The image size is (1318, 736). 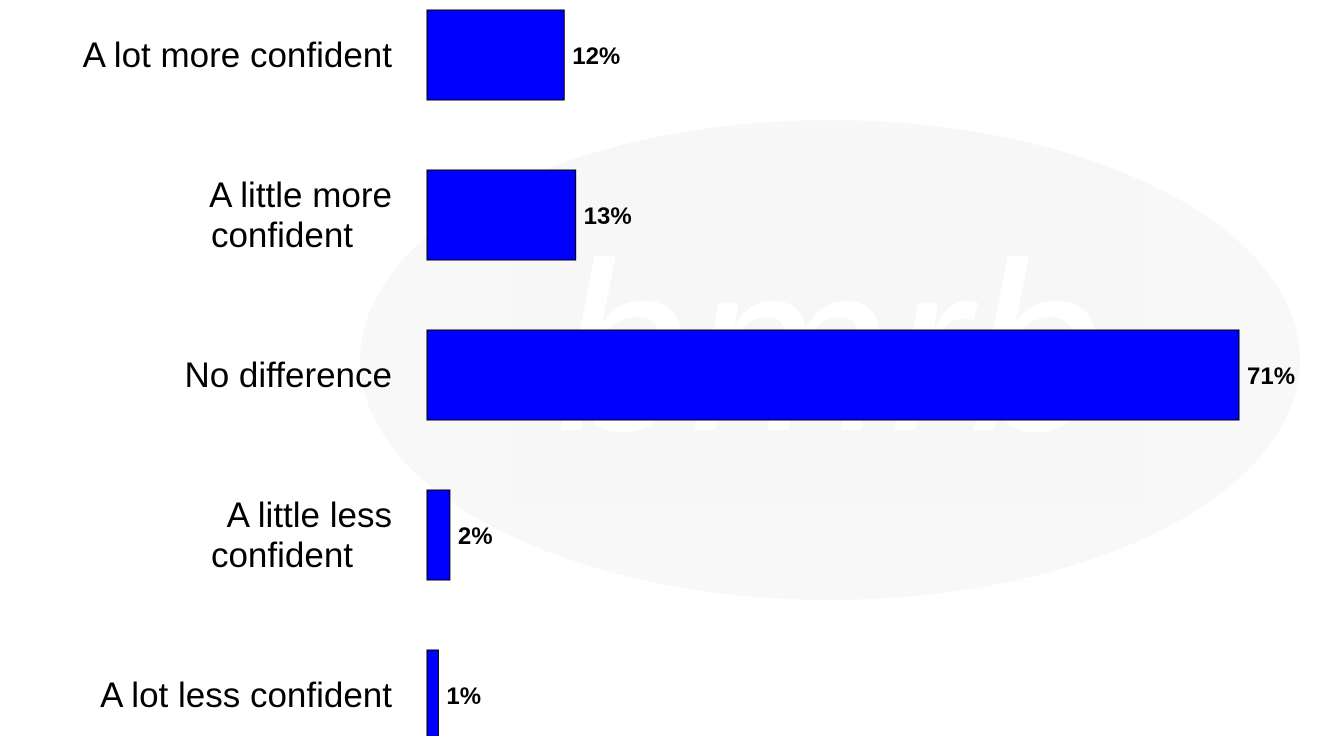 I want to click on value-label-2: 71%, so click(x=1271, y=376).